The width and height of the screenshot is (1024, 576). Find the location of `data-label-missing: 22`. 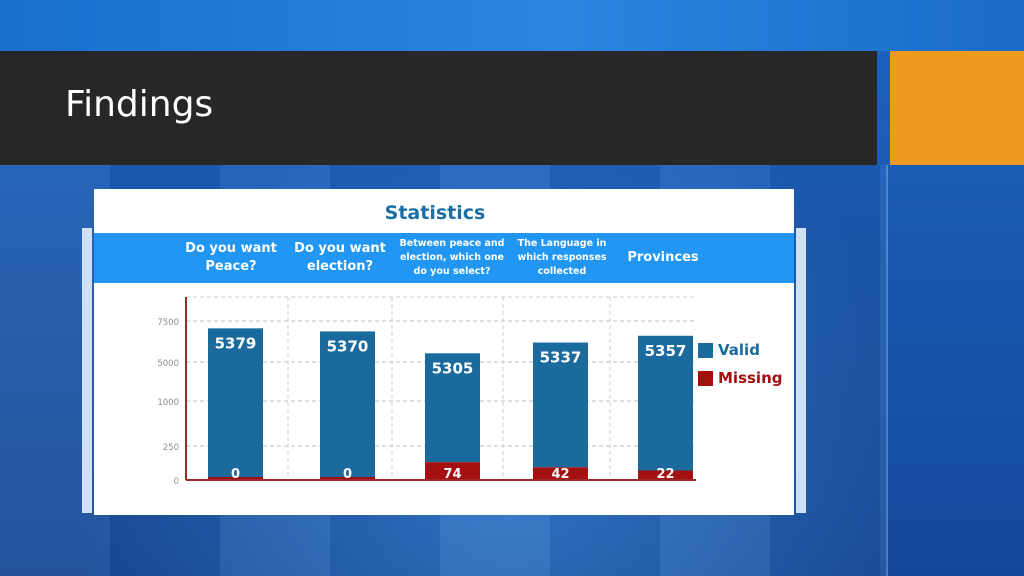

data-label-missing: 22 is located at coordinates (665, 474).